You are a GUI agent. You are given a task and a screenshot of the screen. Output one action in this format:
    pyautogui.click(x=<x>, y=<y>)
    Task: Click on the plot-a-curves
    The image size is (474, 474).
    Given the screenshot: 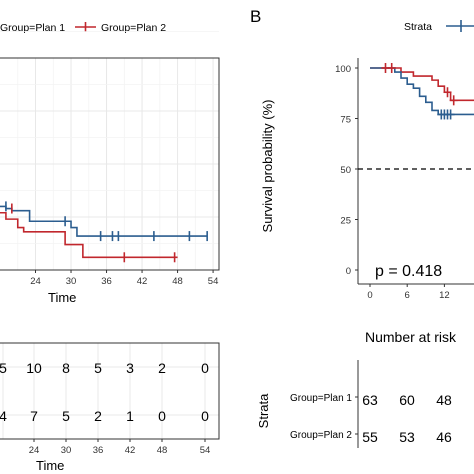 What is the action you would take?
    pyautogui.click(x=104, y=232)
    